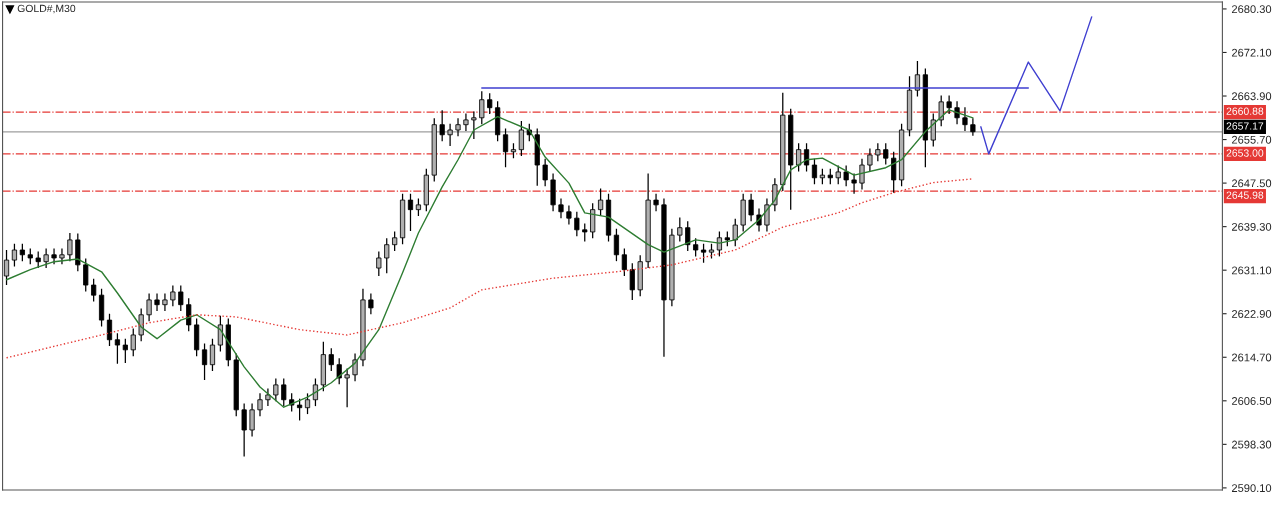  Describe the element at coordinates (1251, 444) in the screenshot. I see `y-tick-label: 2598.30` at that location.